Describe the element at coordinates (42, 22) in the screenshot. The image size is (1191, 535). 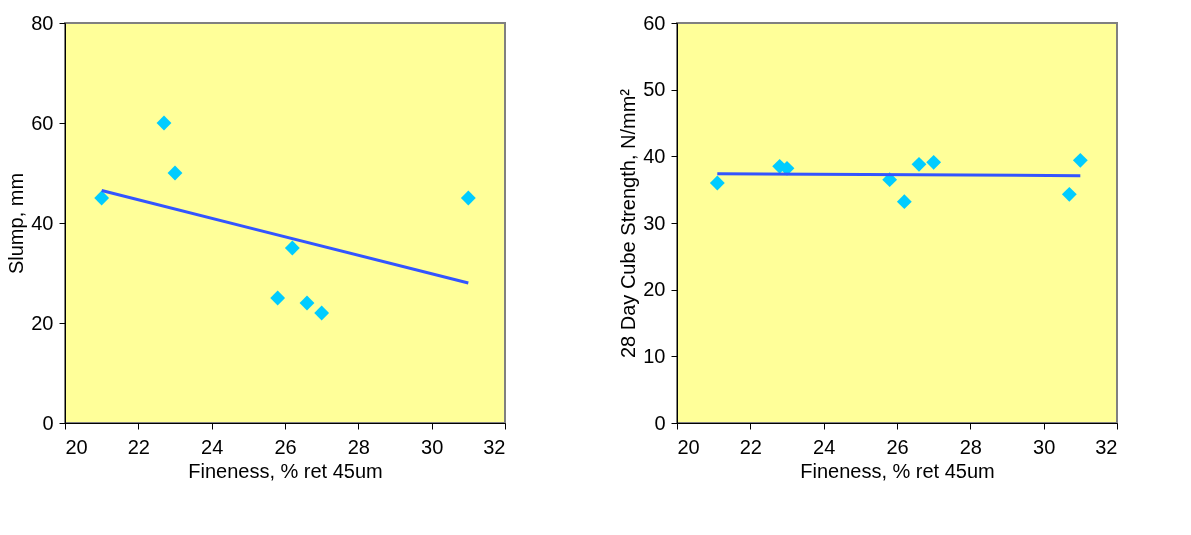
I see `y-tick-label: 80` at that location.